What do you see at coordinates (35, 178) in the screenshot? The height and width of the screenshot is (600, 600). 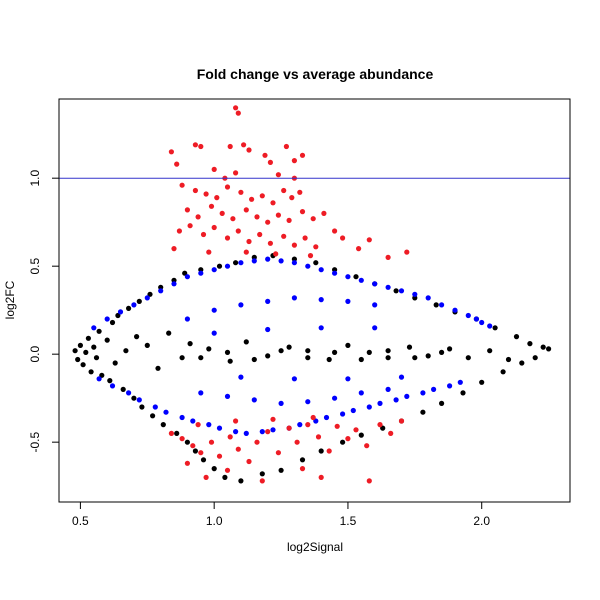 I see `y-tick-label: 1.0` at bounding box center [35, 178].